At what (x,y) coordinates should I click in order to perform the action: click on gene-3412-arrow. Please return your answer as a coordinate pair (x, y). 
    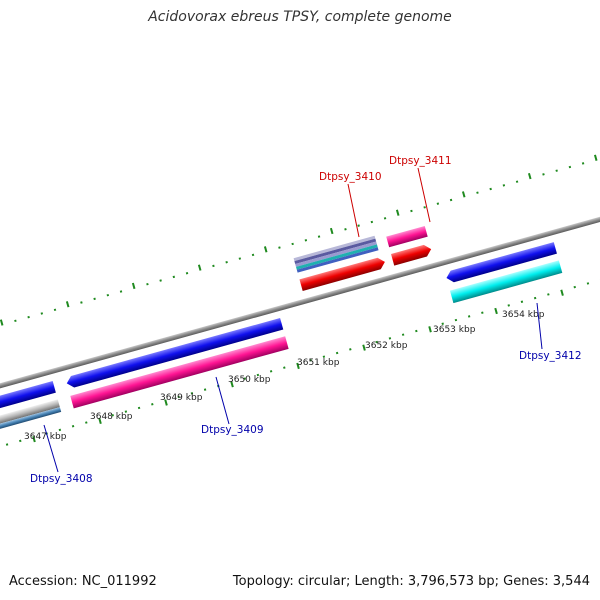
    Looking at the image, I should click on (501, 262).